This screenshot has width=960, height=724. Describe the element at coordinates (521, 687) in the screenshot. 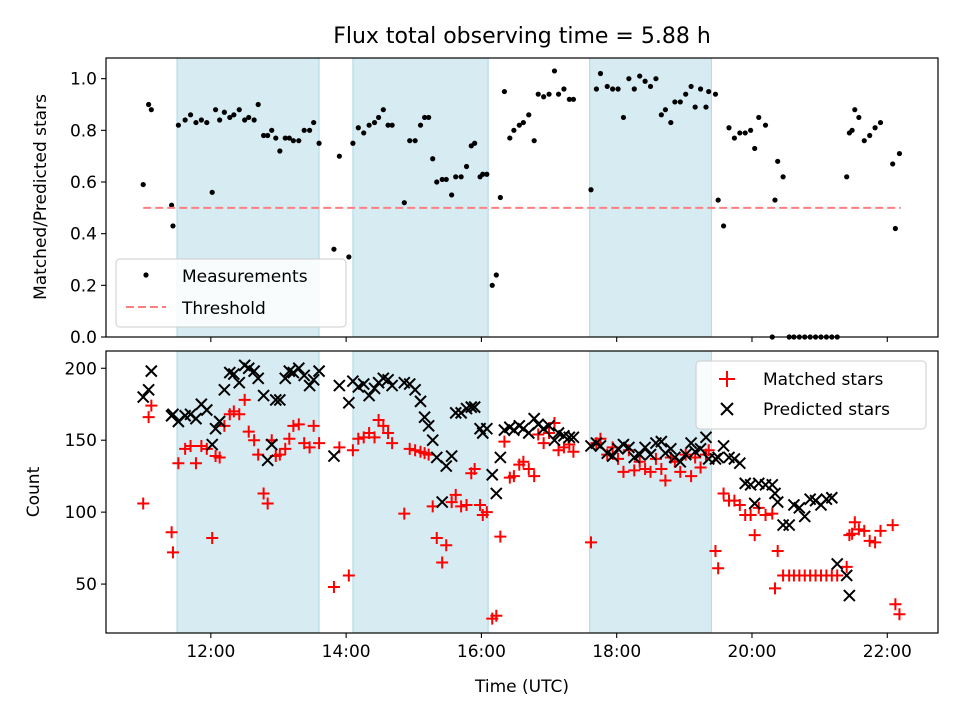

I see `x-axis-label: Time (UTC)` at that location.